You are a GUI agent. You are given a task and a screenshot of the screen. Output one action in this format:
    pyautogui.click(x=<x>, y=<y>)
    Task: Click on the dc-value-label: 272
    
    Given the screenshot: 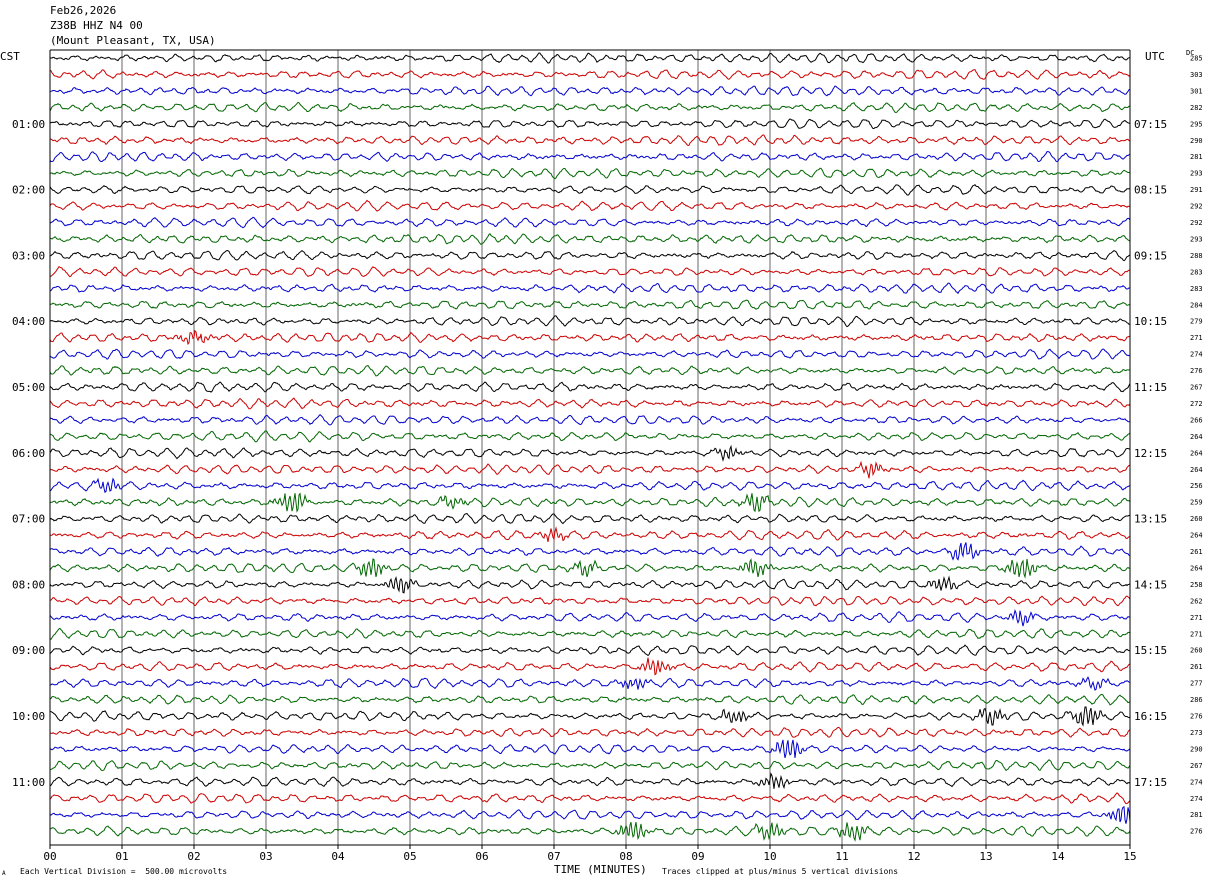 What is the action you would take?
    pyautogui.click(x=1196, y=404)
    